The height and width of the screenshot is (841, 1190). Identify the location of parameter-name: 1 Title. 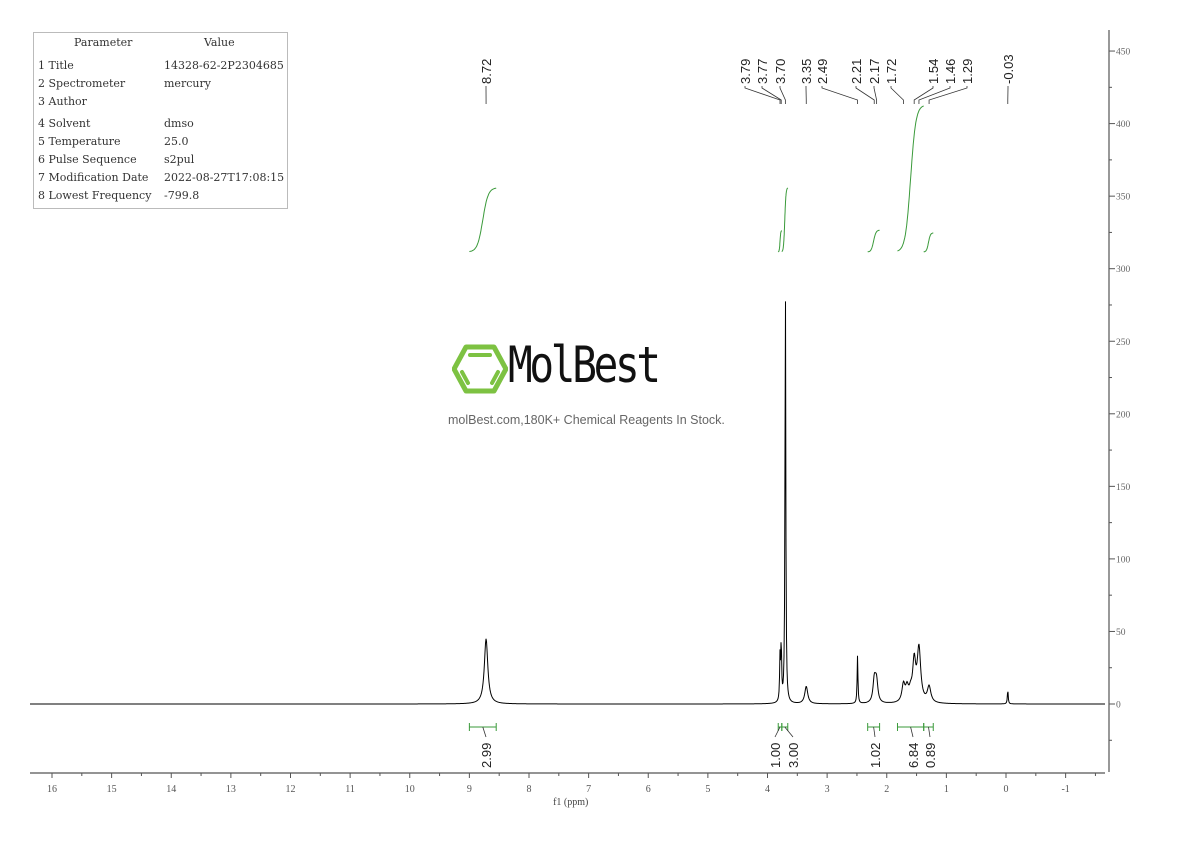
(56, 65).